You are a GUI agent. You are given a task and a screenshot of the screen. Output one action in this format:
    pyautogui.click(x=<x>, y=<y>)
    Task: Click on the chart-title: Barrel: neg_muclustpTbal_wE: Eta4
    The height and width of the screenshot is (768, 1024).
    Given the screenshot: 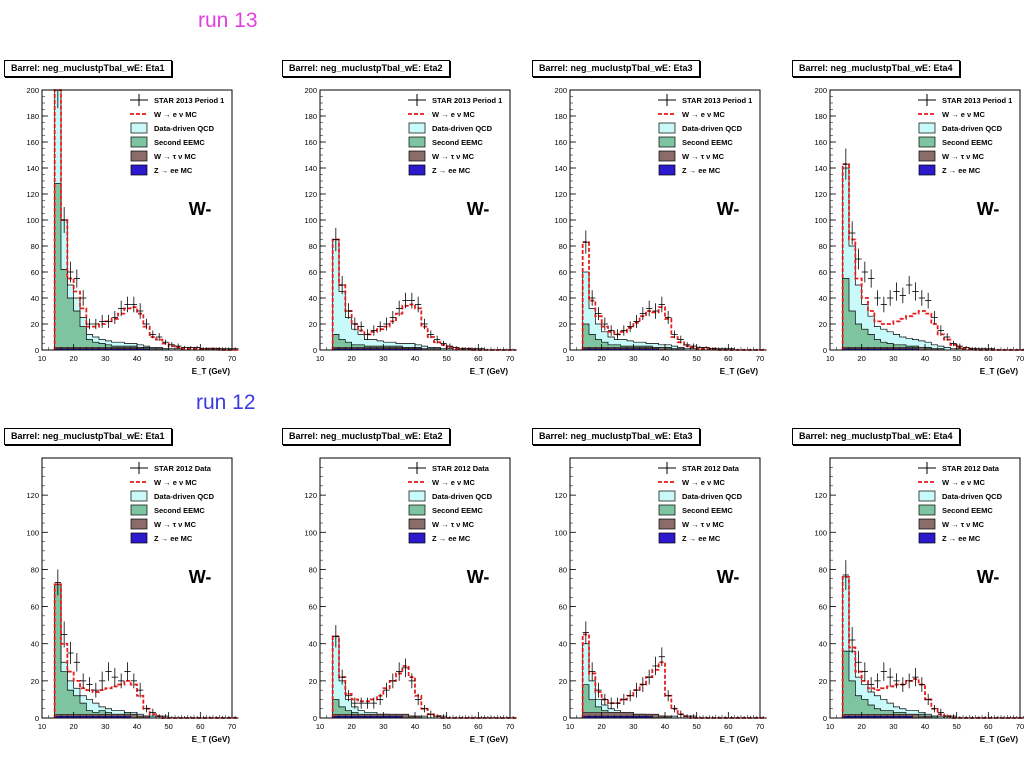 What is the action you would take?
    pyautogui.click(x=876, y=68)
    